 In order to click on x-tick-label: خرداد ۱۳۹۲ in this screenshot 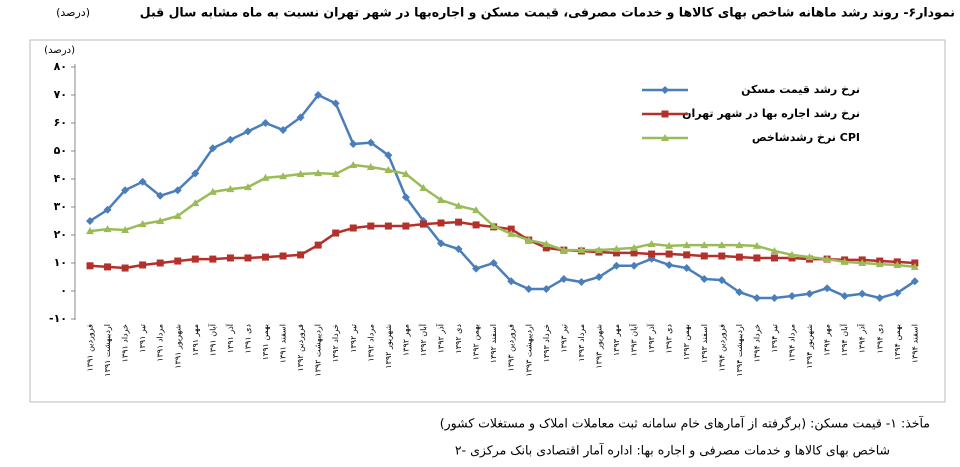, I will do `click(335, 343)`.